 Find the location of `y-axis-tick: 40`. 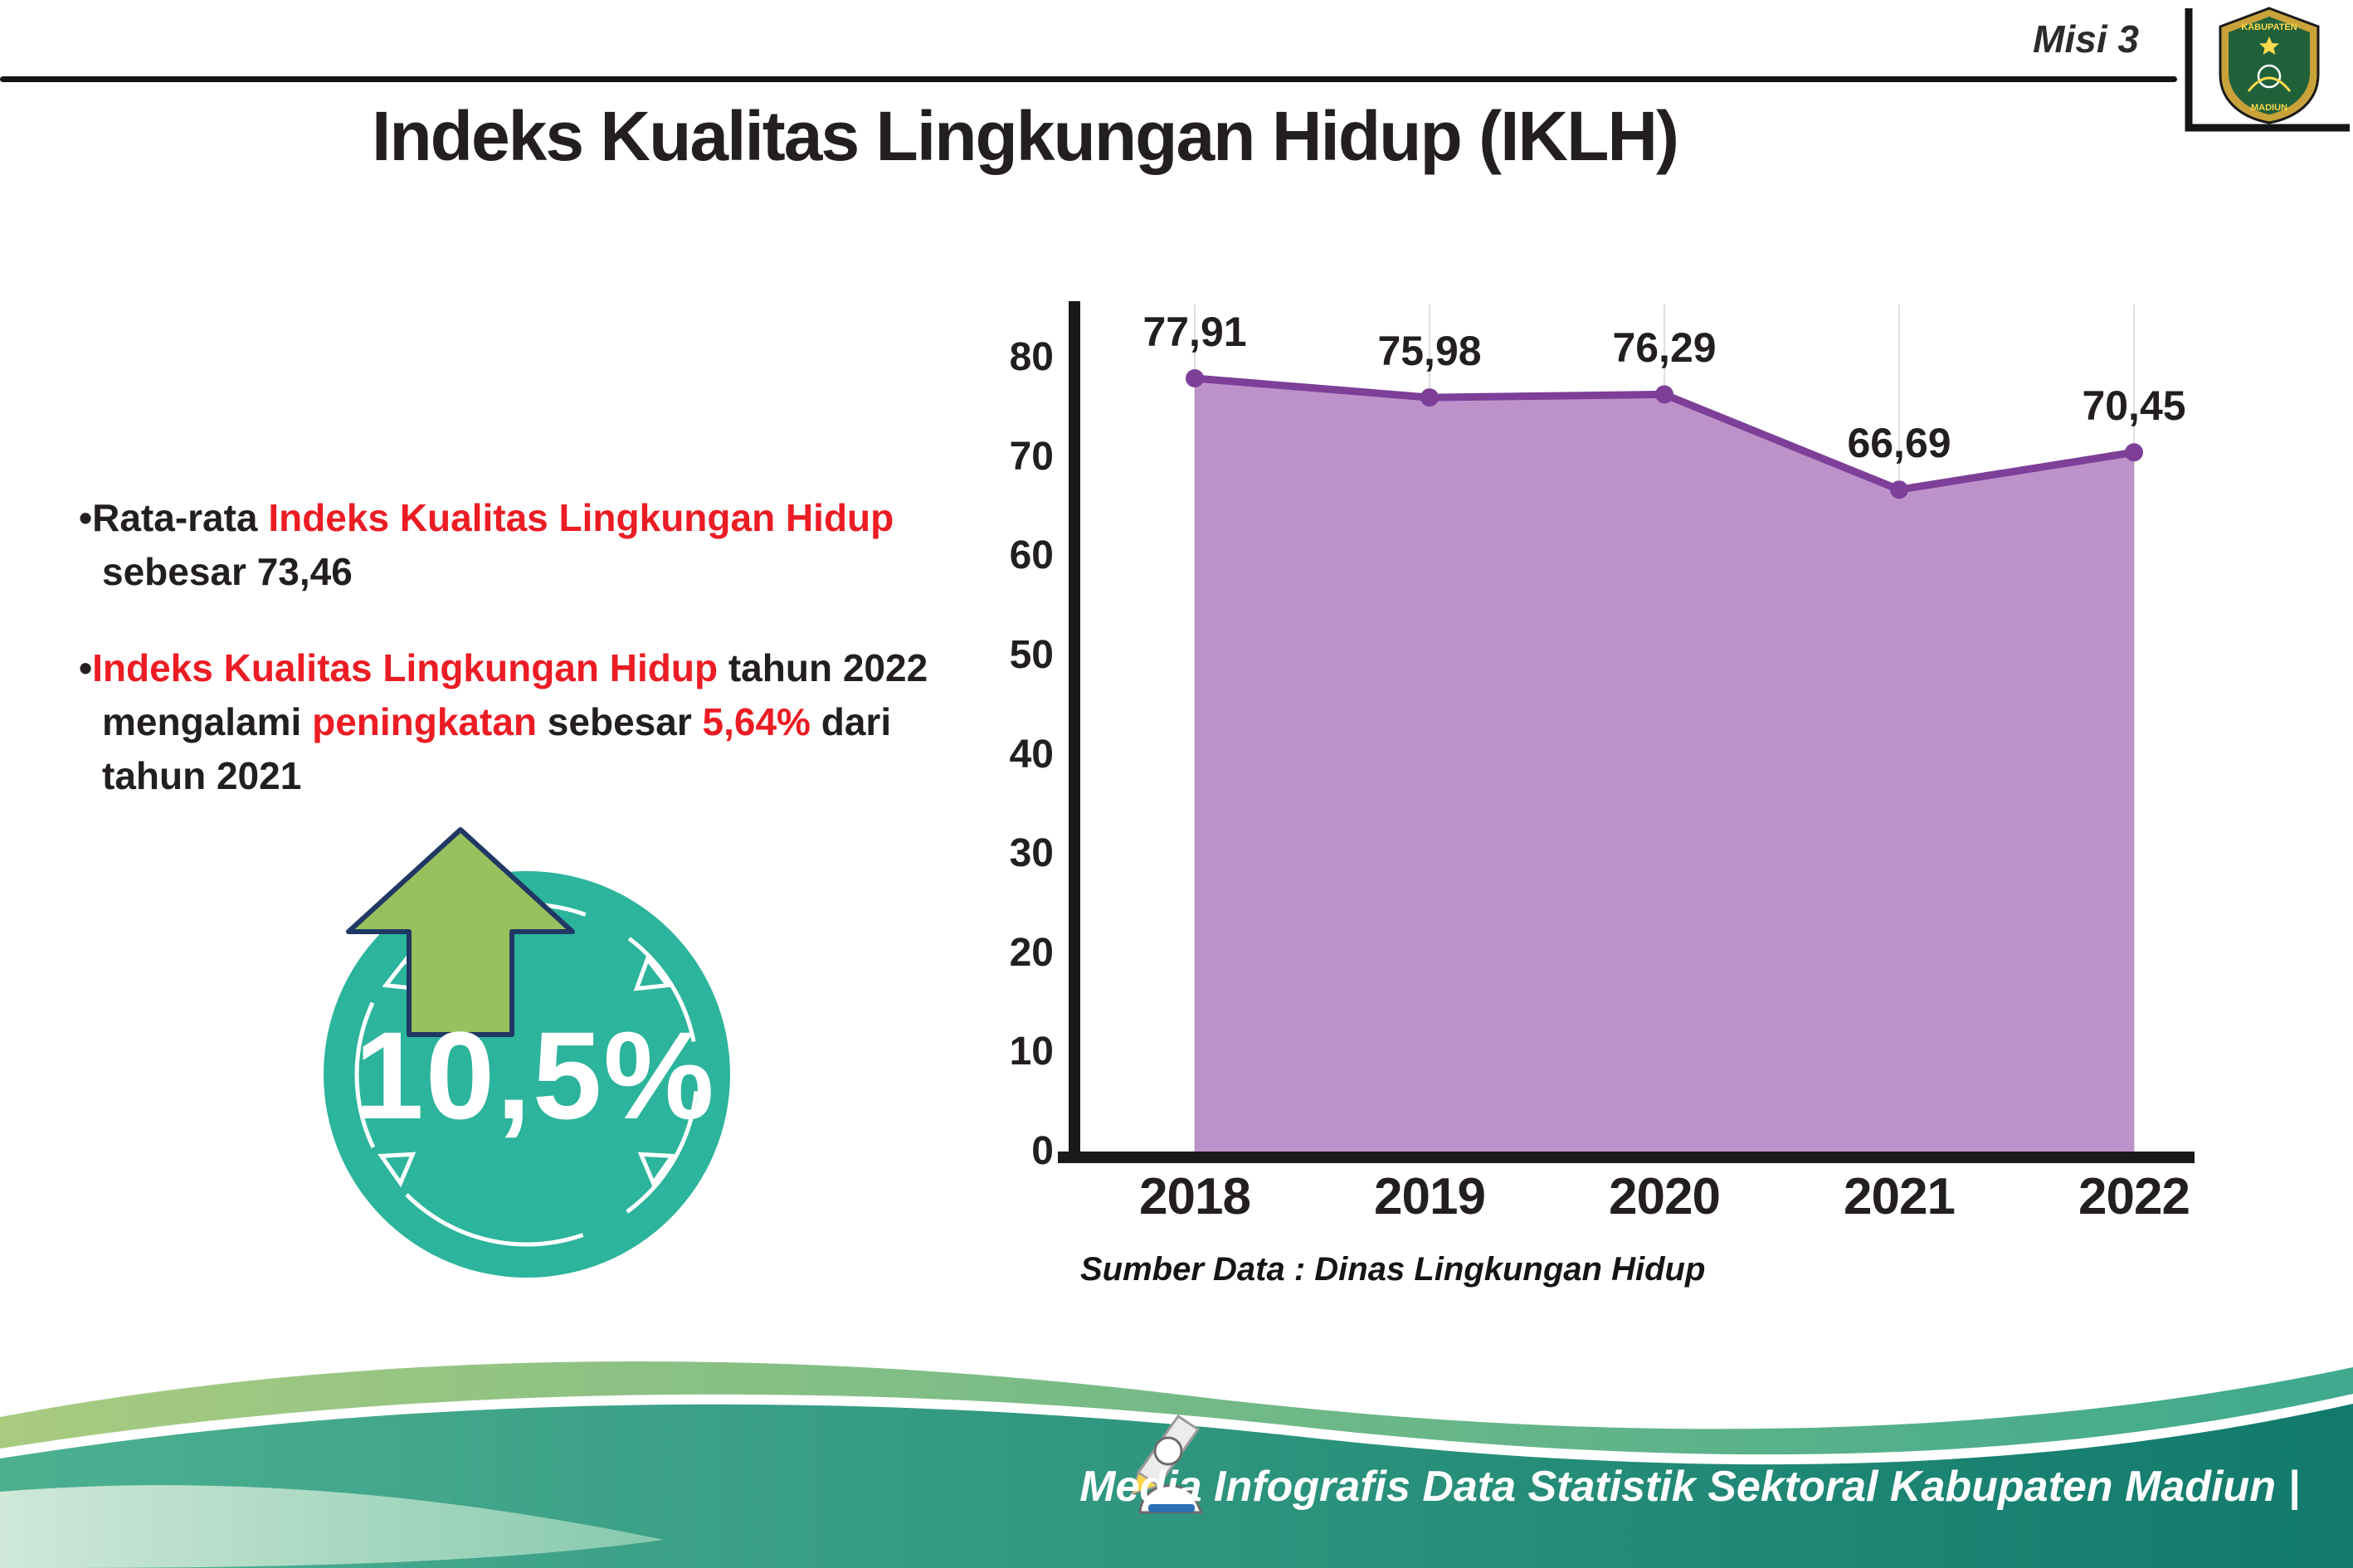

y-axis-tick: 40 is located at coordinates (1031, 754).